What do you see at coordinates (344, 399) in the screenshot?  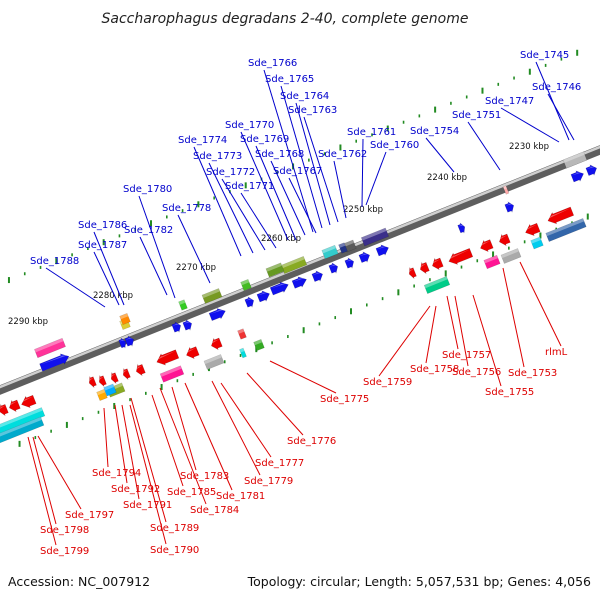 I see `reverse-gene-label: Sde_1775` at bounding box center [344, 399].